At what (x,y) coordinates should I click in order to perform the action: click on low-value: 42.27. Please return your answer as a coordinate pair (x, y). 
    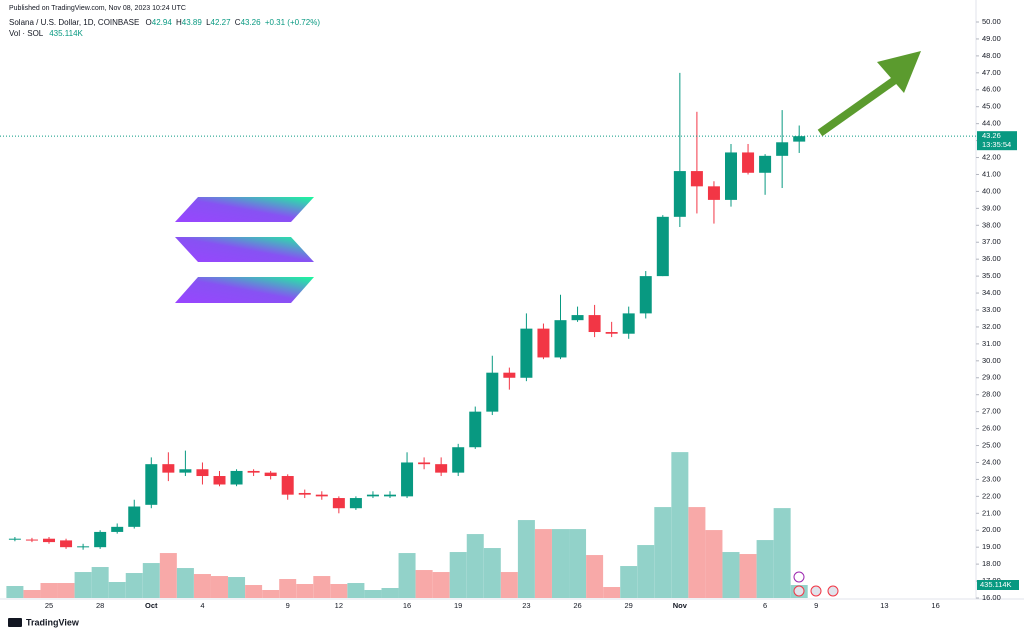
    Looking at the image, I should click on (221, 22).